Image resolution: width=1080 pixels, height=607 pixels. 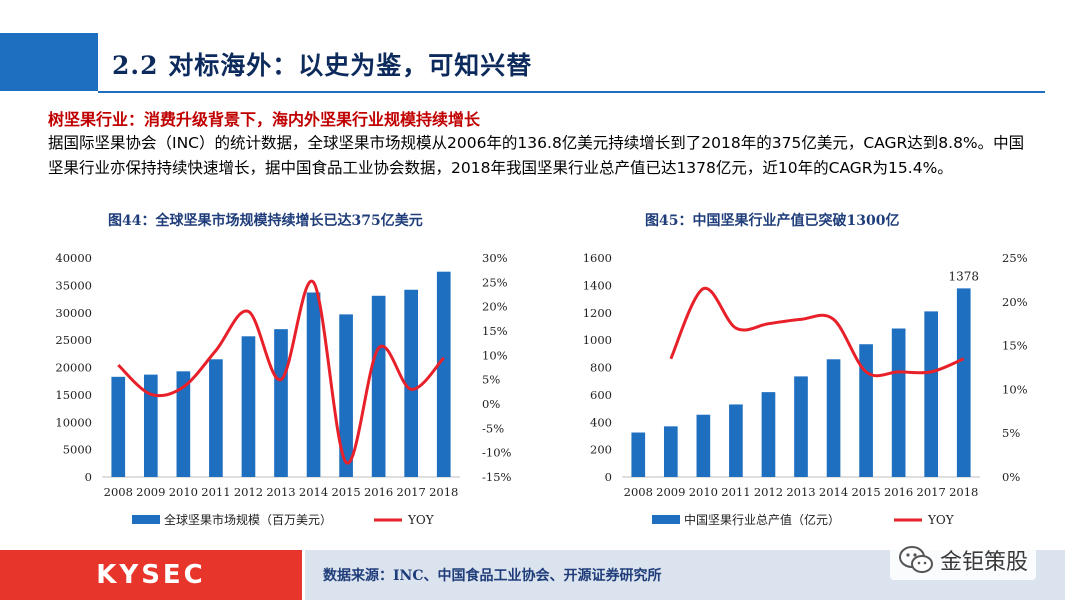 I want to click on chart-1-title: 图44：全球坚果市场规模持续增长已达375亿美元, so click(x=265, y=221).